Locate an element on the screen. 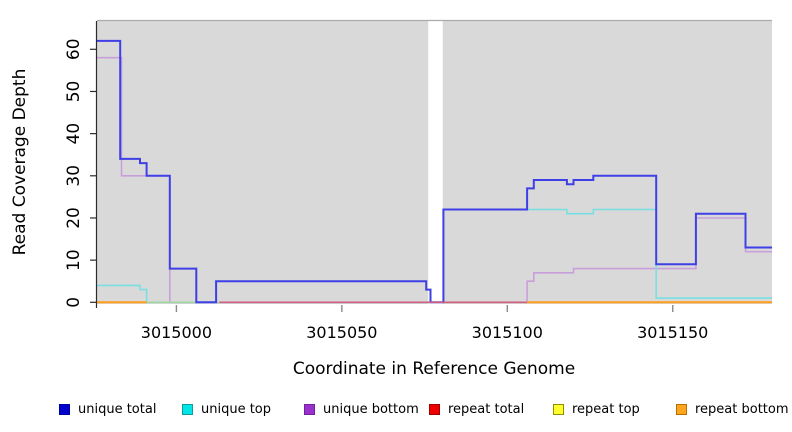 The image size is (792, 432). legend-label: repeat top is located at coordinates (606, 409).